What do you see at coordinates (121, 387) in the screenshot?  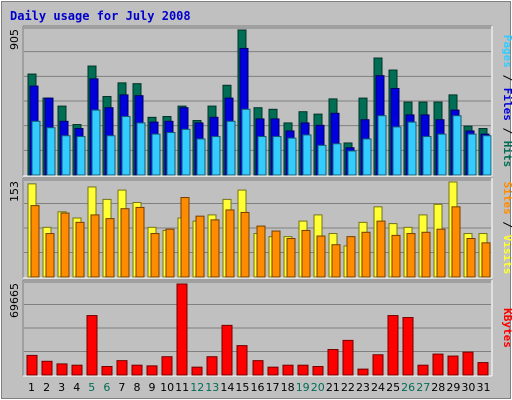 I see `x-tick-day-7: 7` at bounding box center [121, 387].